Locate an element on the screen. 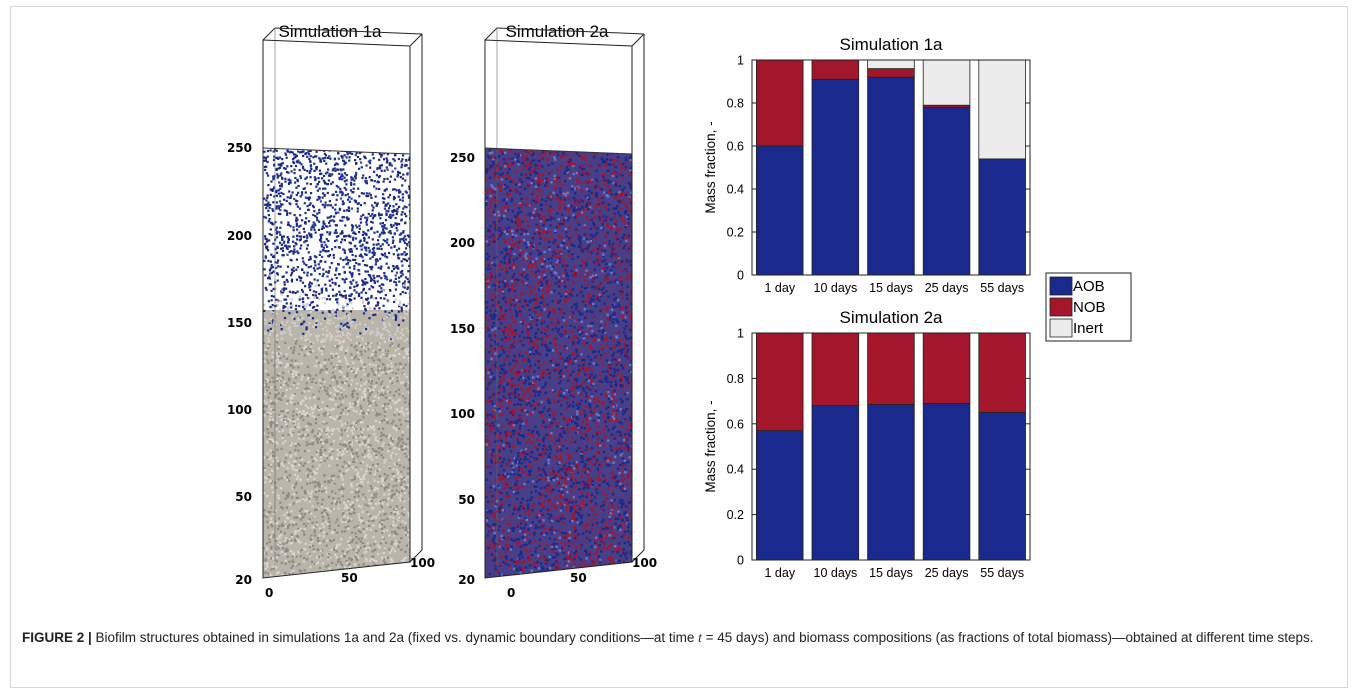  chart-title: Simulation 1a is located at coordinates (891, 44).